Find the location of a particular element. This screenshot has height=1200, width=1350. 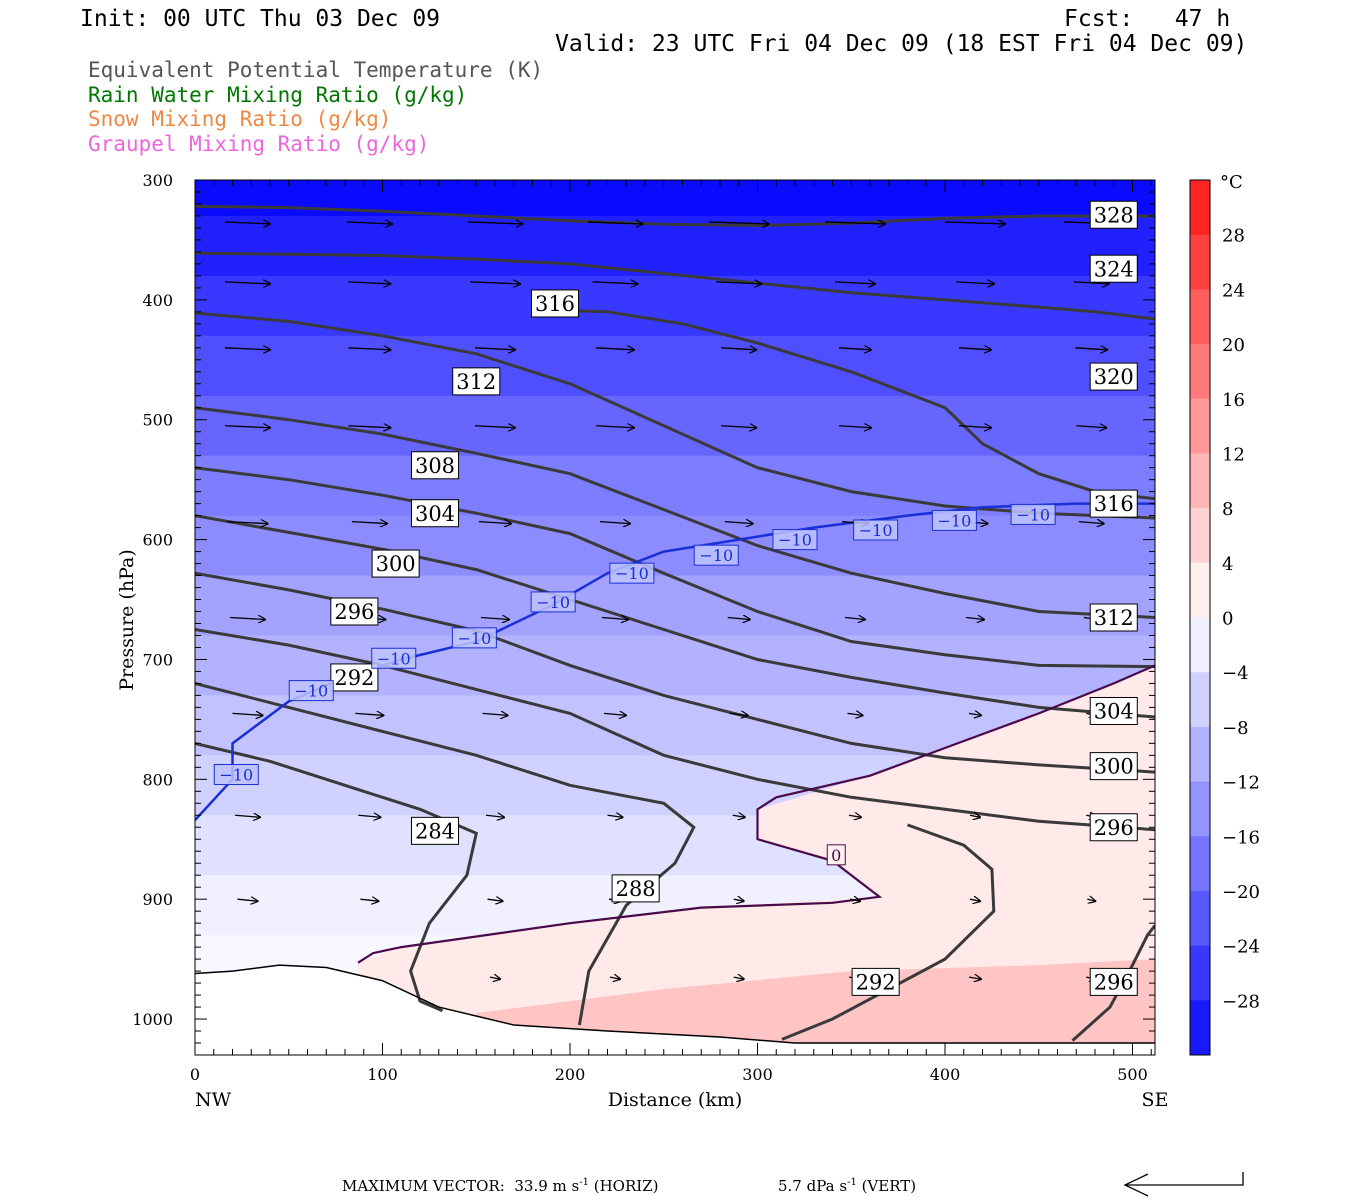

label-text: 320 is located at coordinates (1114, 377).